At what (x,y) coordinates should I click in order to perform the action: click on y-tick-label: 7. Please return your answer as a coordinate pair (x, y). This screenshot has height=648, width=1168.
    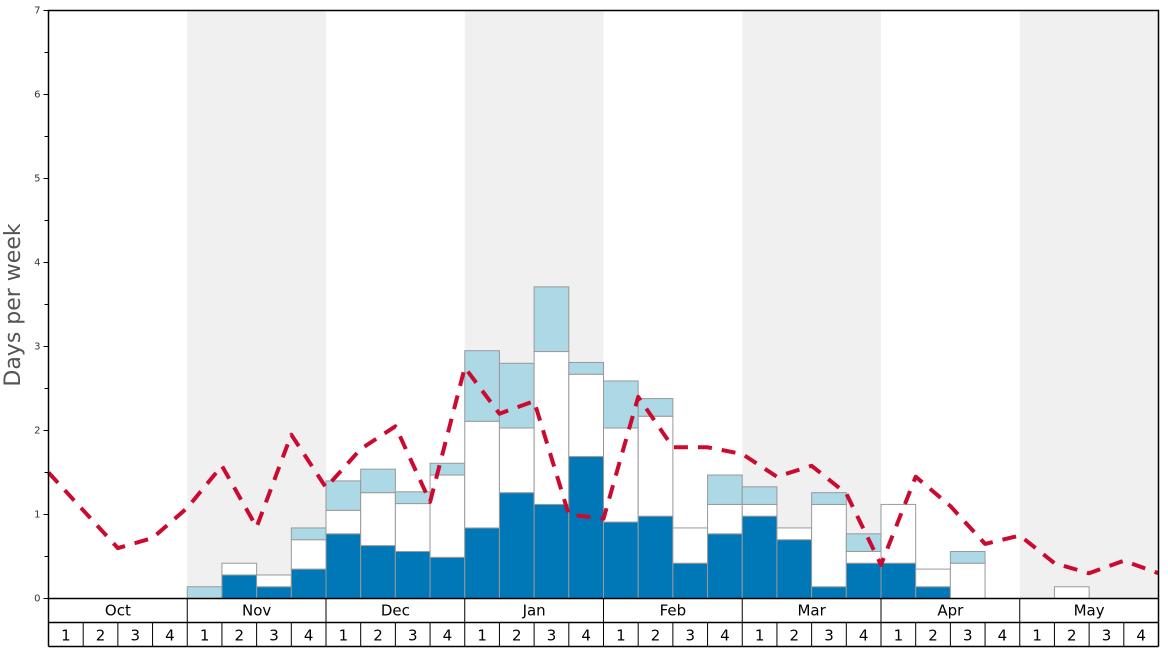
    Looking at the image, I should click on (37, 11).